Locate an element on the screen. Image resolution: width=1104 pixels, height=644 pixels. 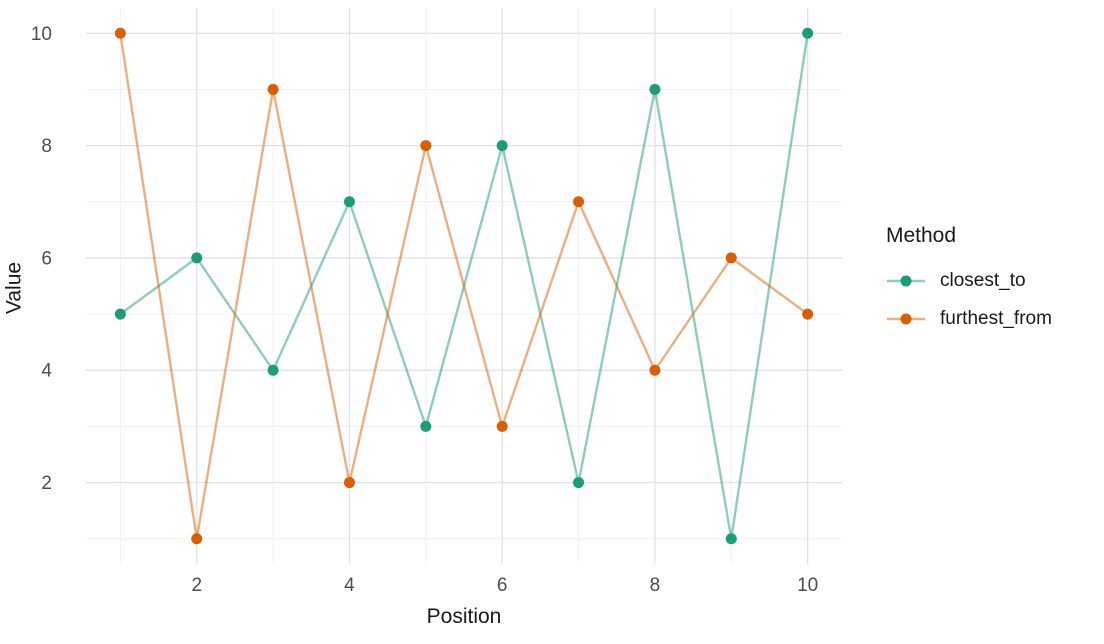
y-tick-label: 6 is located at coordinates (46, 258).